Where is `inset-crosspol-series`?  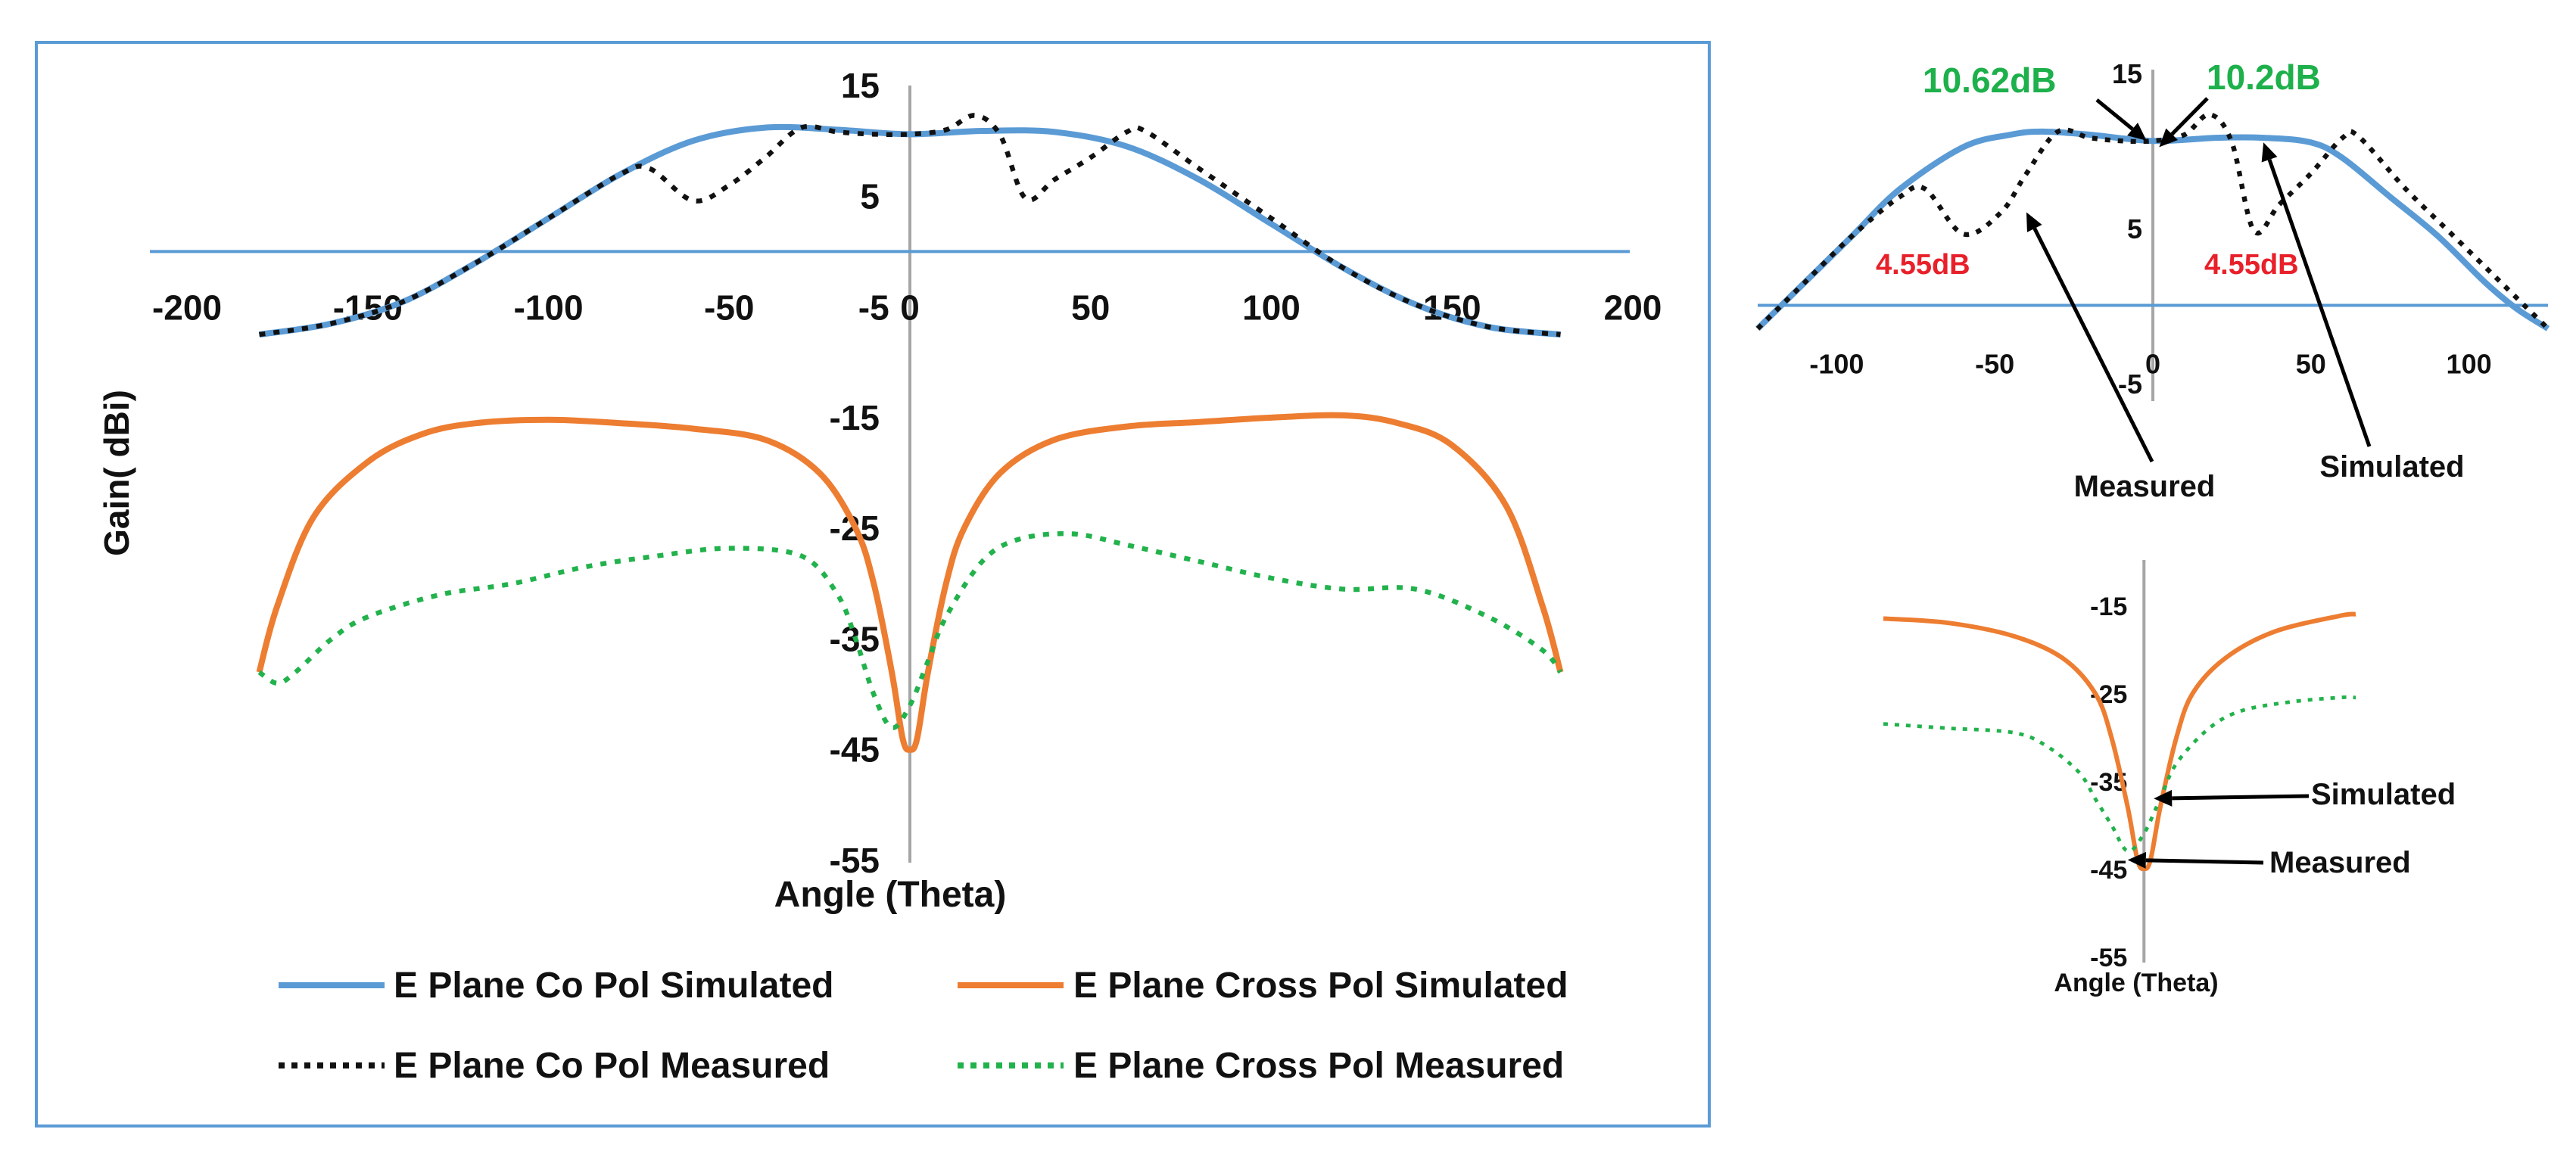 inset-crosspol-series is located at coordinates (2119, 741).